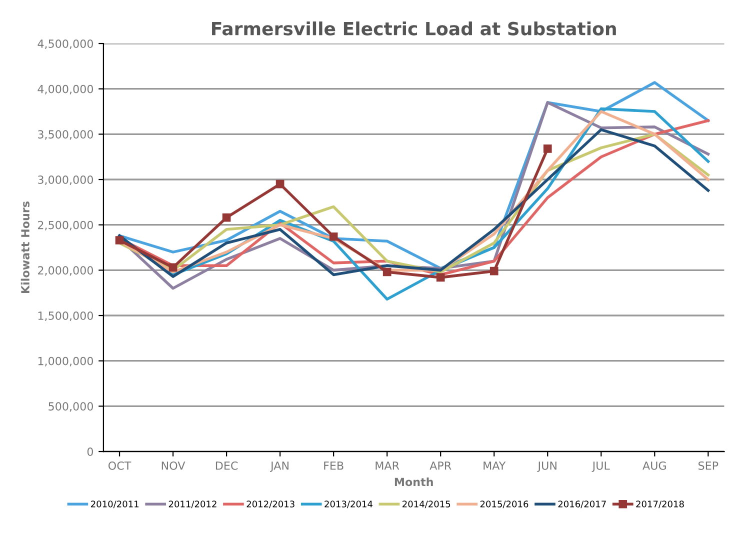  I want to click on x-axis-title: Month, so click(413, 482).